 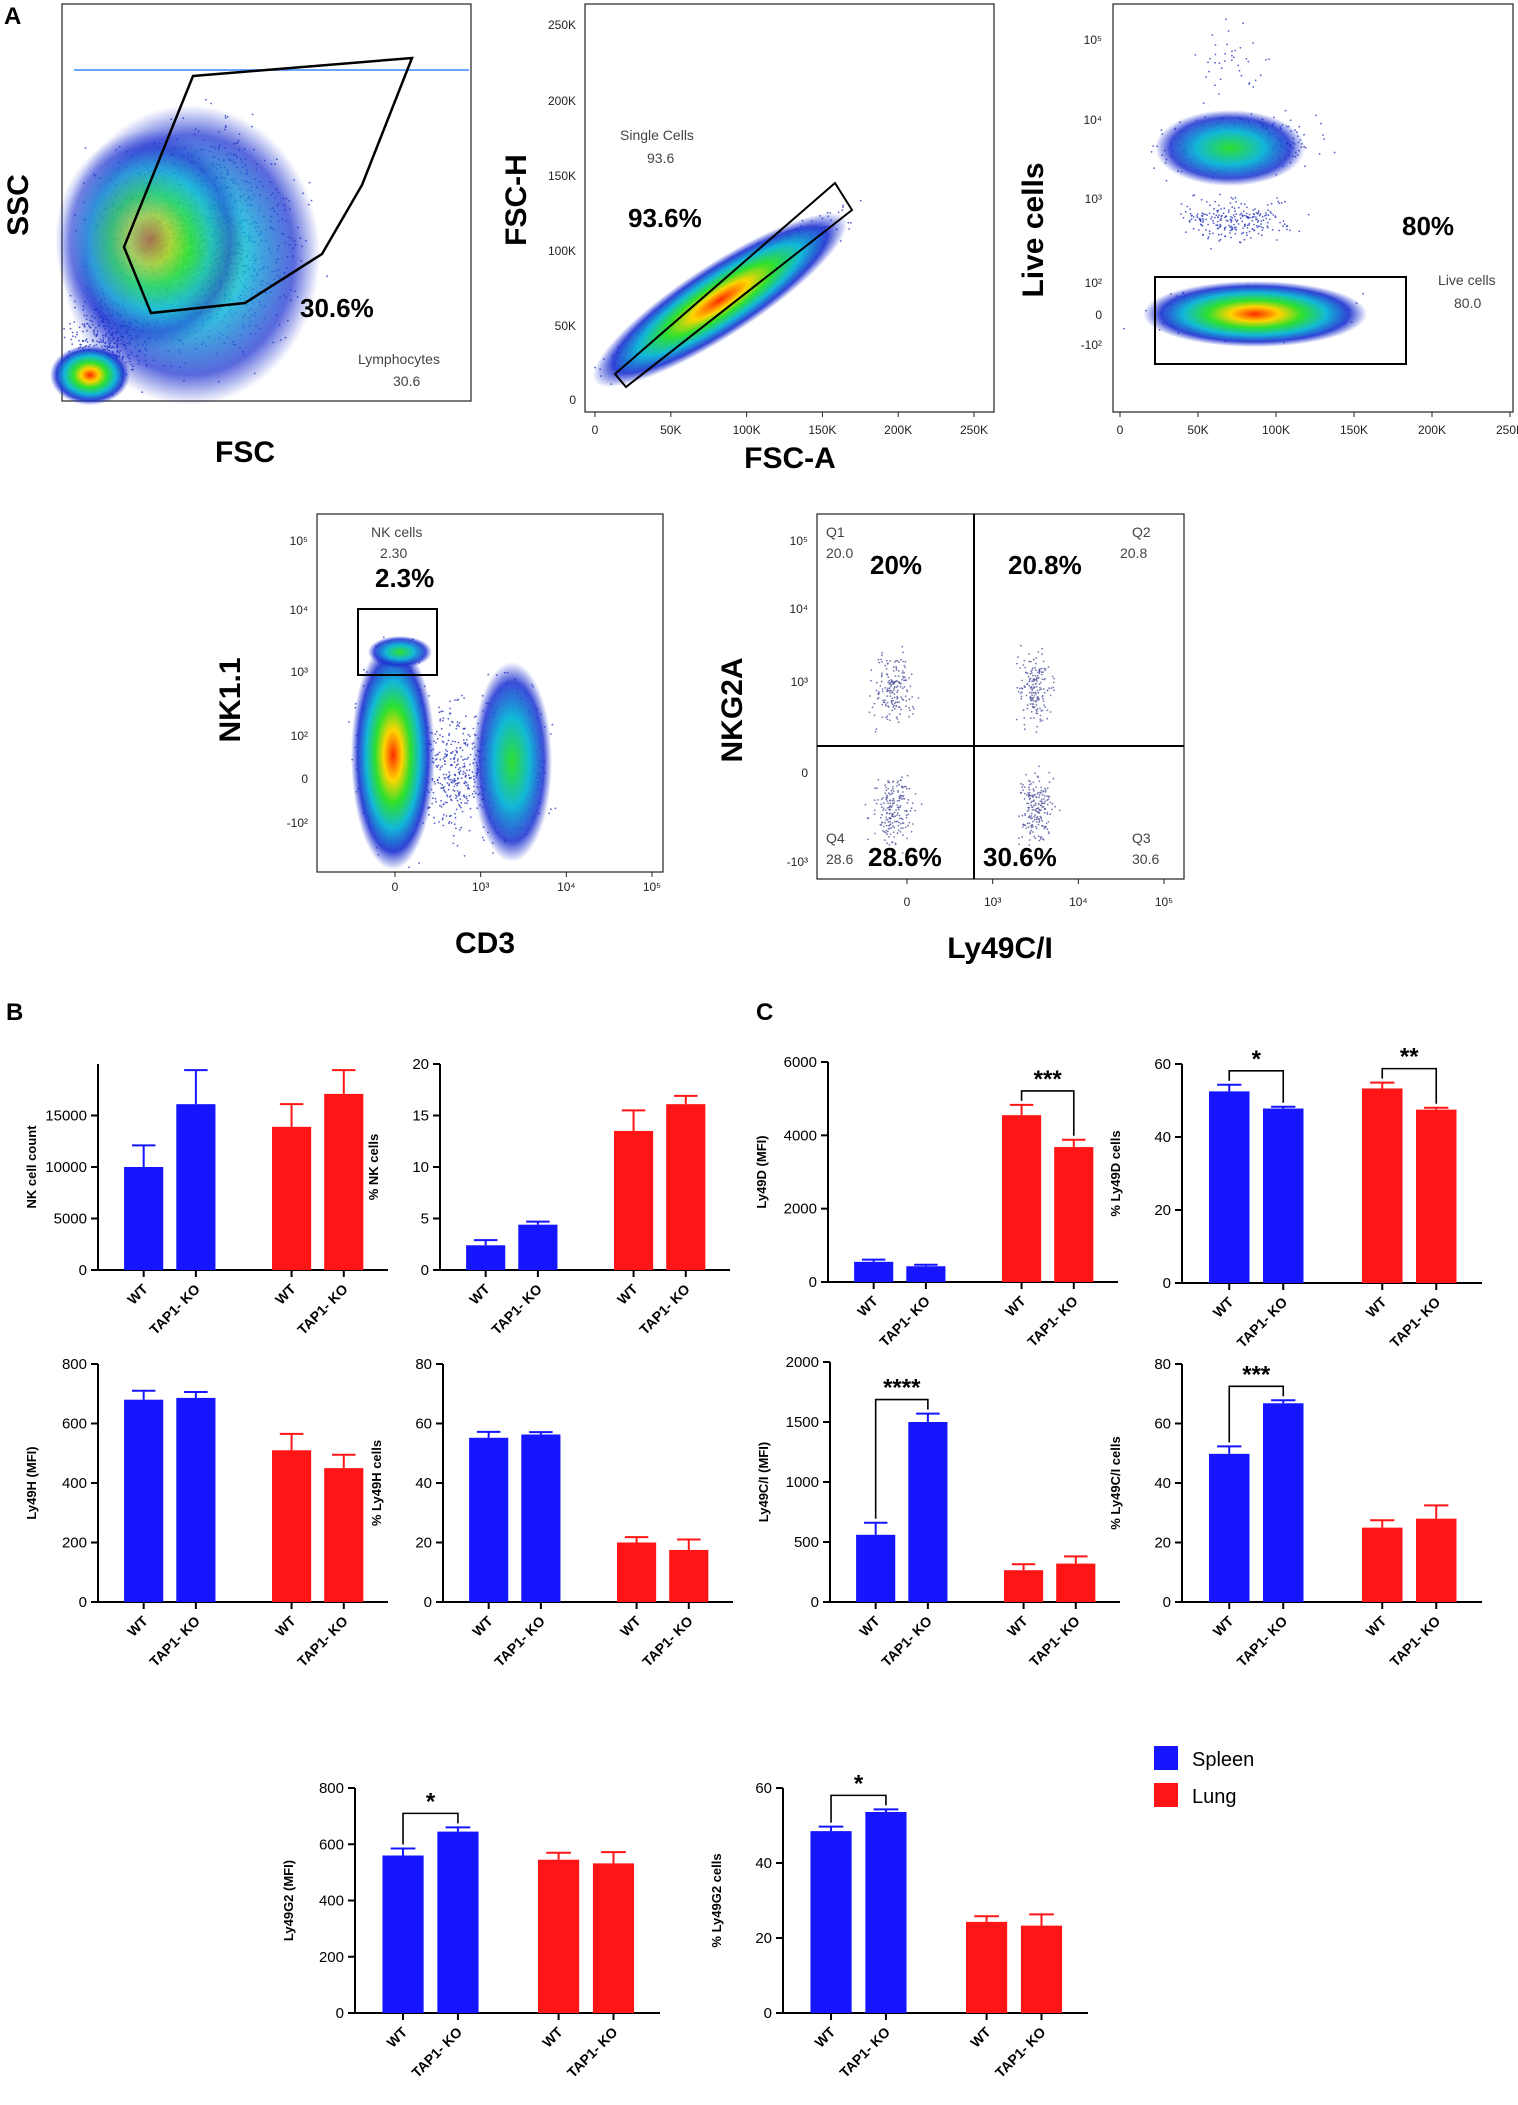 What do you see at coordinates (562, 101) in the screenshot?
I see `y-tick-label: 200K` at bounding box center [562, 101].